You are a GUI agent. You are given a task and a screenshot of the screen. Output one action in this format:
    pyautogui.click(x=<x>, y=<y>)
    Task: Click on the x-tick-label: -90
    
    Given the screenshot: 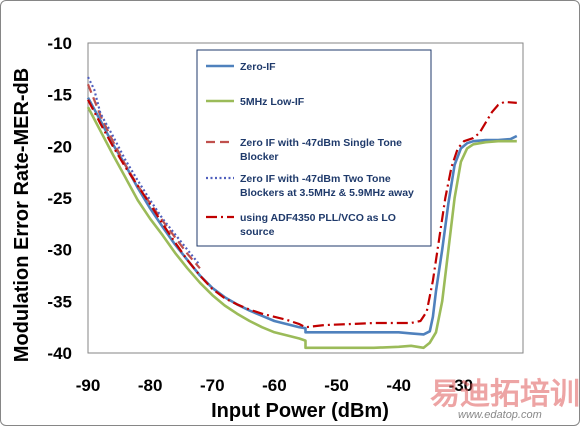 What is the action you would take?
    pyautogui.click(x=88, y=385)
    